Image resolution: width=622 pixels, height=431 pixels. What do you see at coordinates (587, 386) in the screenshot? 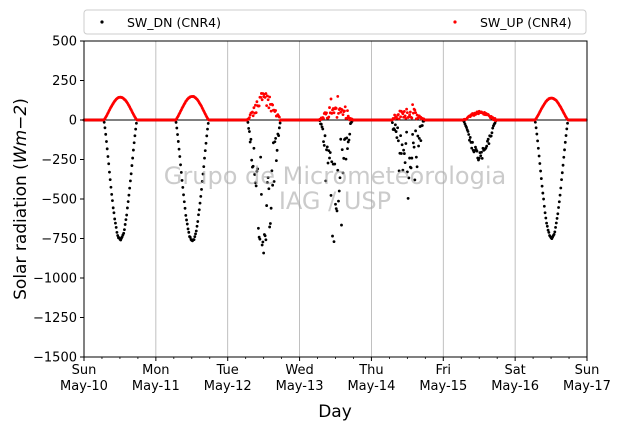
I see `x-tick-label-date: May-17` at bounding box center [587, 386].